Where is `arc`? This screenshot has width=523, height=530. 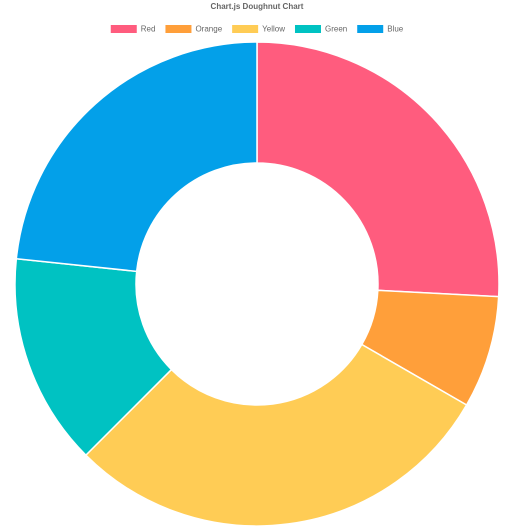
arc is located at coordinates (93, 357).